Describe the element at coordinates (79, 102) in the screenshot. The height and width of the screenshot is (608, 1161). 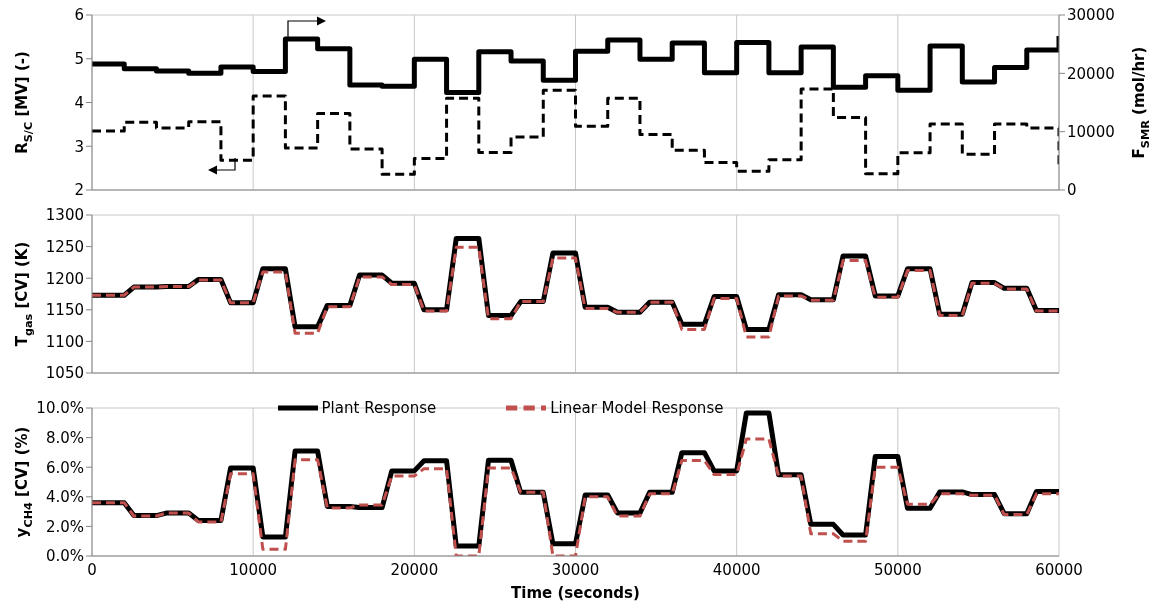
I see `y-tick-label: 4` at that location.